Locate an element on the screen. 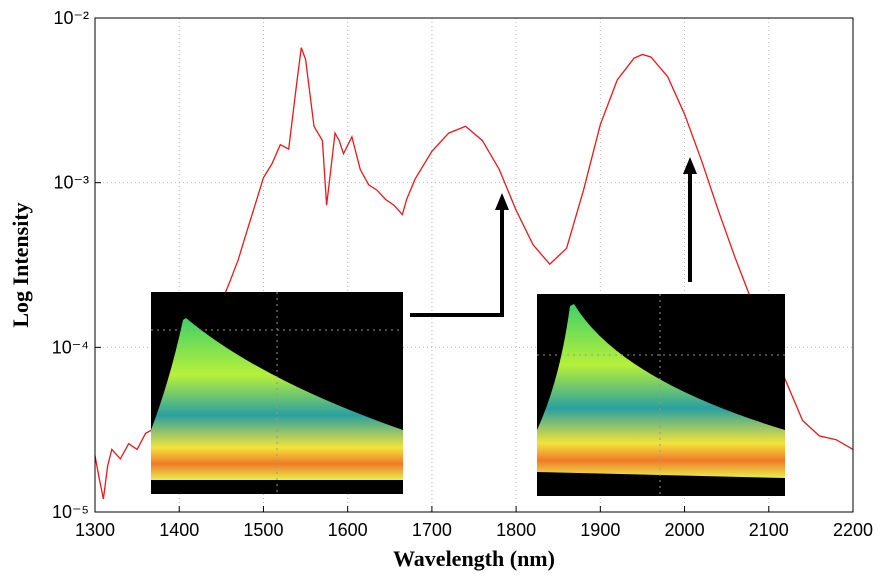 The height and width of the screenshot is (580, 882). x-tick-label: 1800 is located at coordinates (516, 530).